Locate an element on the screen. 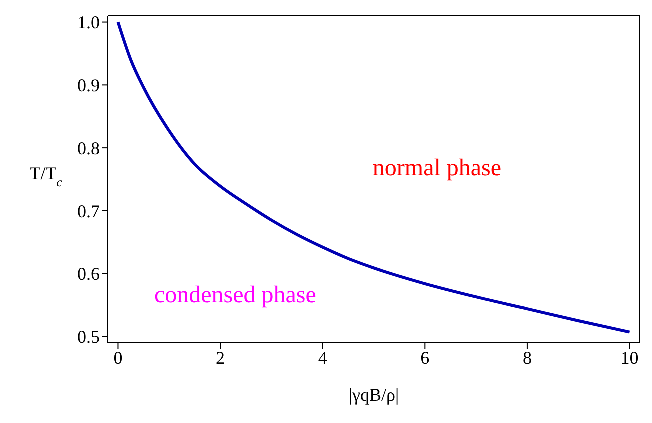 This screenshot has height=423, width=652. annotation: normal phase is located at coordinates (437, 169).